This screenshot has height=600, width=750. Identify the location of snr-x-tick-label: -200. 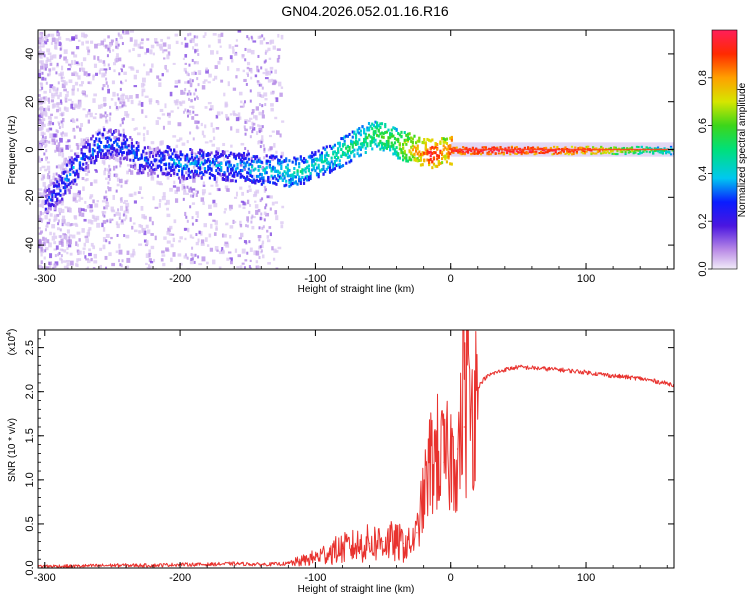
(180, 578).